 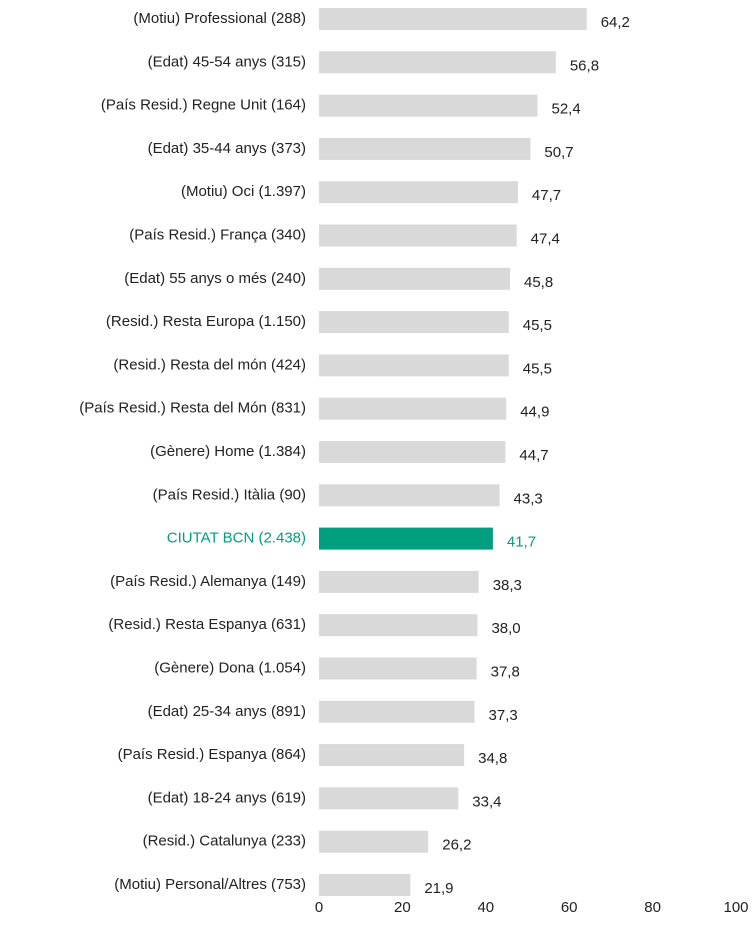 I want to click on value-label: 56,8, so click(x=584, y=65).